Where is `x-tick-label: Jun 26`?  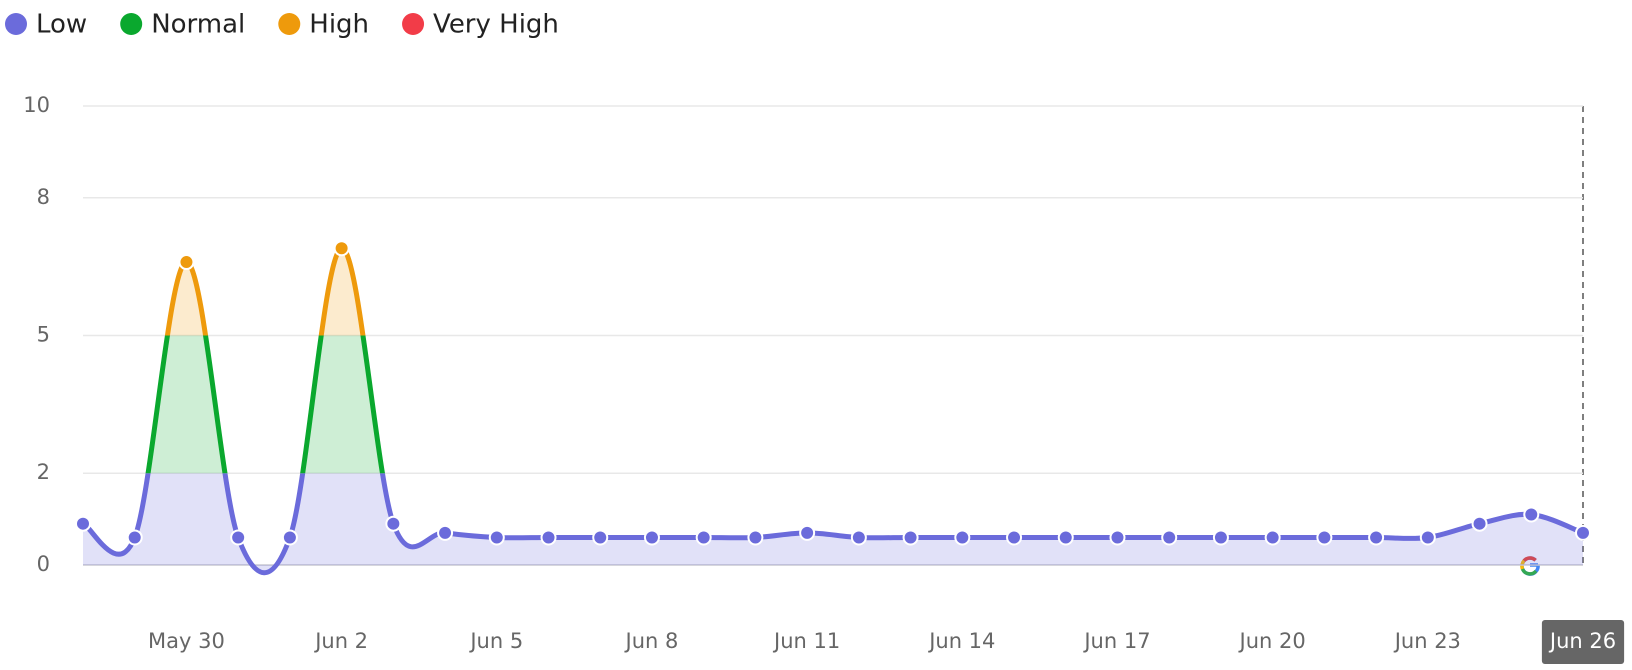
x-tick-label: Jun 26 is located at coordinates (1582, 641).